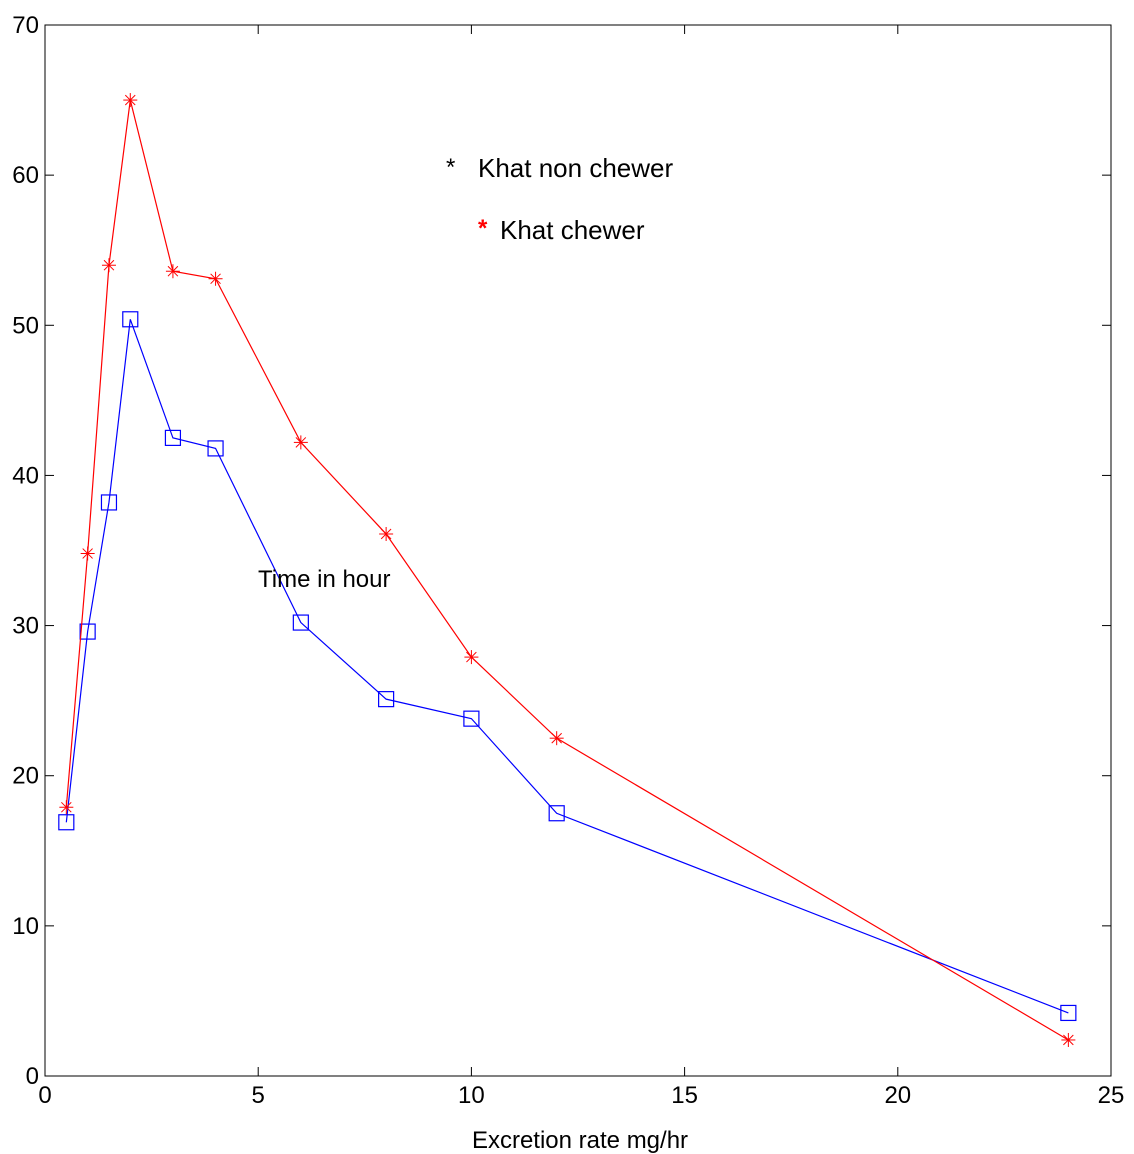 Image resolution: width=1134 pixels, height=1154 pixels. What do you see at coordinates (471, 1095) in the screenshot?
I see `x-tick-label: 10` at bounding box center [471, 1095].